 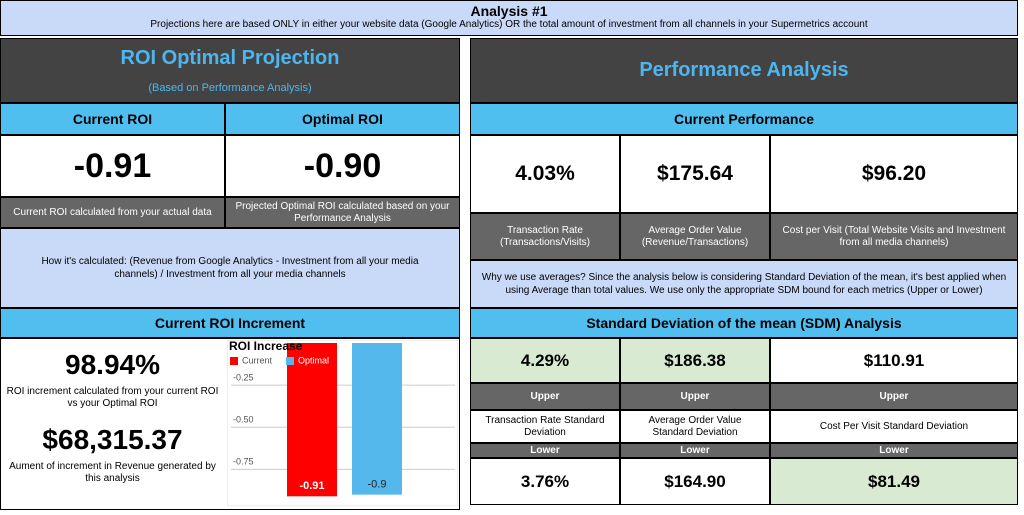 What do you see at coordinates (342, 119) in the screenshot?
I see `column-label: Optimal ROI` at bounding box center [342, 119].